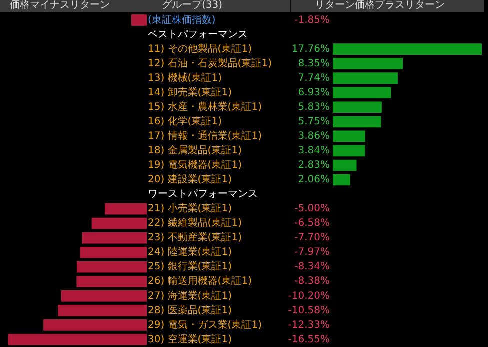 This screenshot has height=347, width=488. Describe the element at coordinates (314, 180) in the screenshot. I see `data-label: 2.06%` at that location.